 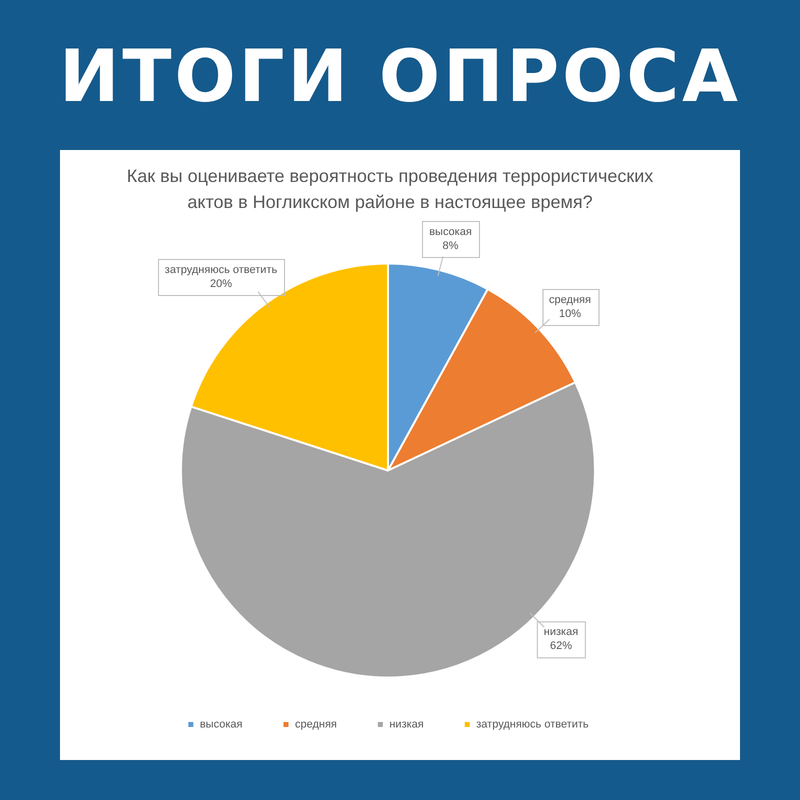 I want to click on legend-label: высокая, so click(x=221, y=724).